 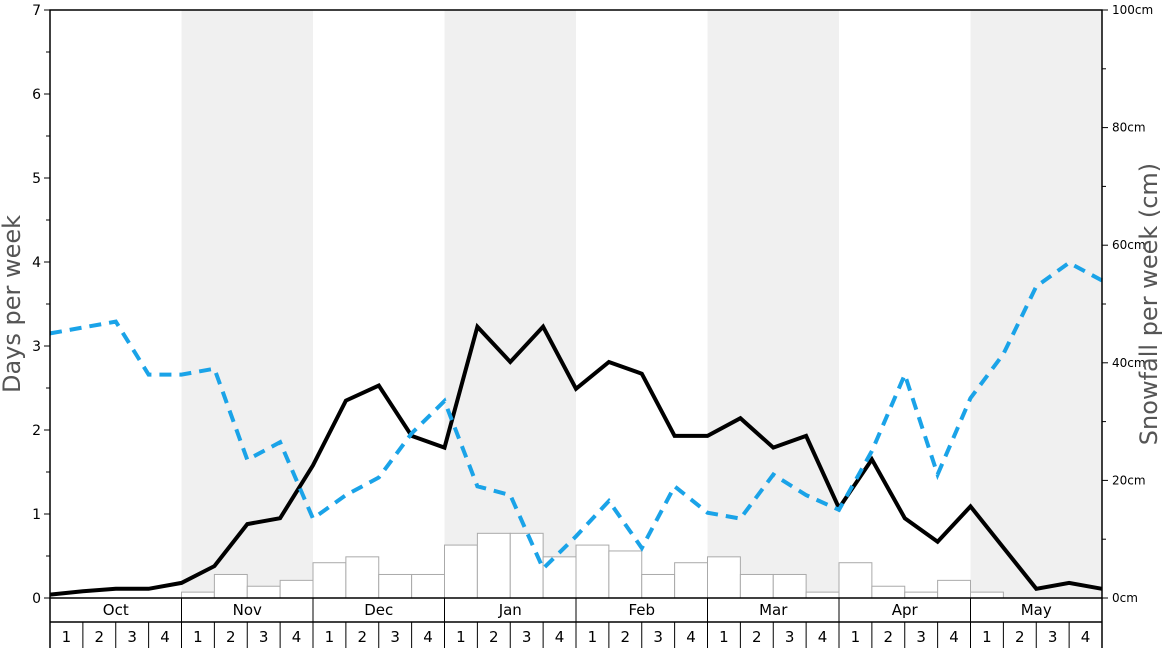 What do you see at coordinates (1036, 304) in the screenshot?
I see `month-shade-may` at bounding box center [1036, 304].